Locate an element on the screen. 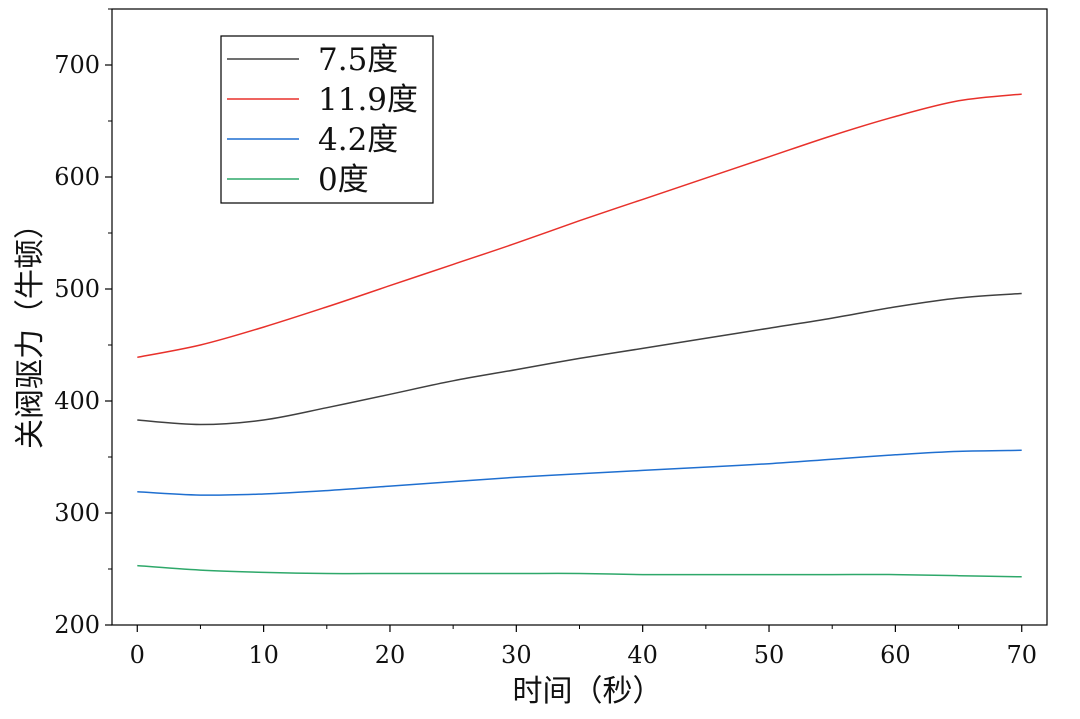 This screenshot has width=1080, height=719. x-tick-label: 30 is located at coordinates (516, 655).